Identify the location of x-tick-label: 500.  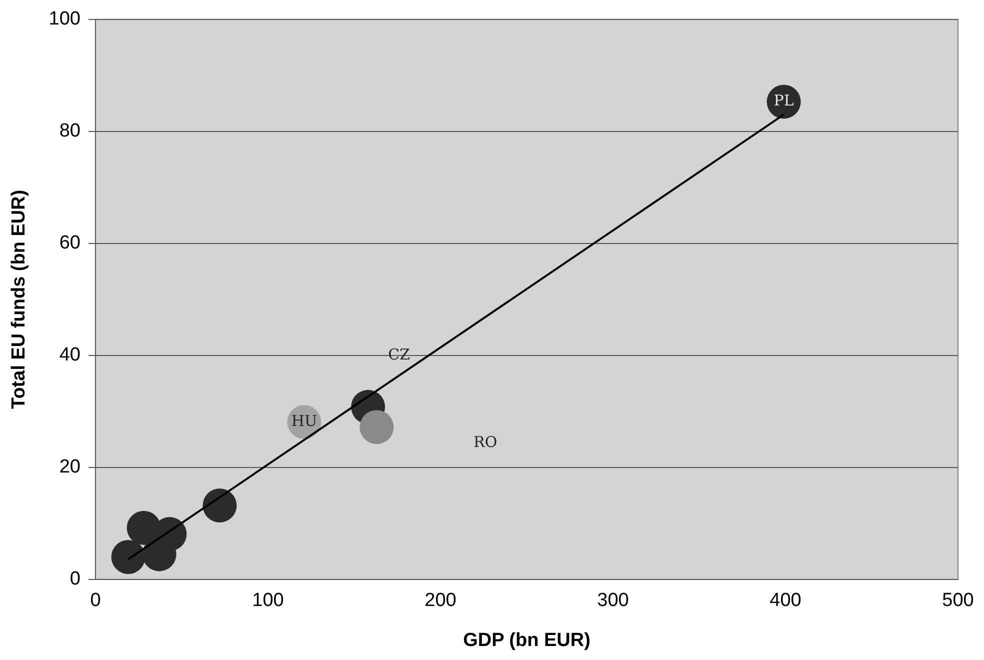
(958, 601).